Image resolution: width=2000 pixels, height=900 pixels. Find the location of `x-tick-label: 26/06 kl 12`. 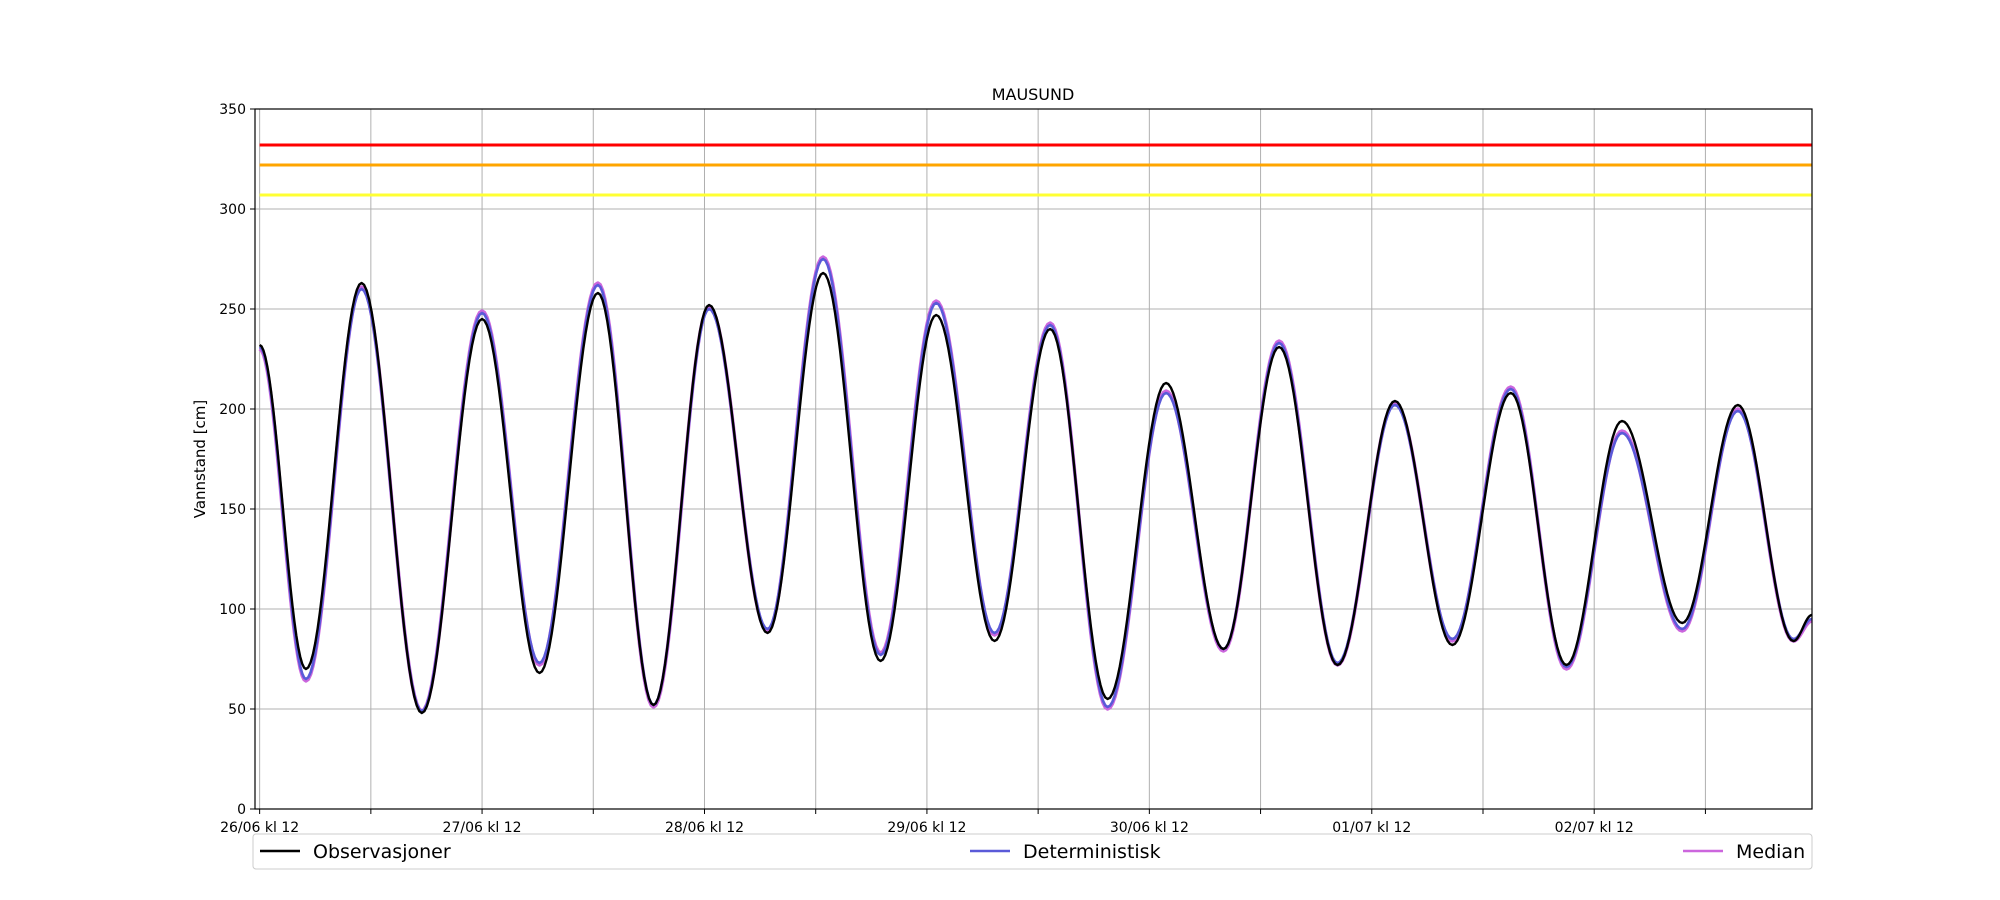

x-tick-label: 26/06 kl 12 is located at coordinates (259, 828).